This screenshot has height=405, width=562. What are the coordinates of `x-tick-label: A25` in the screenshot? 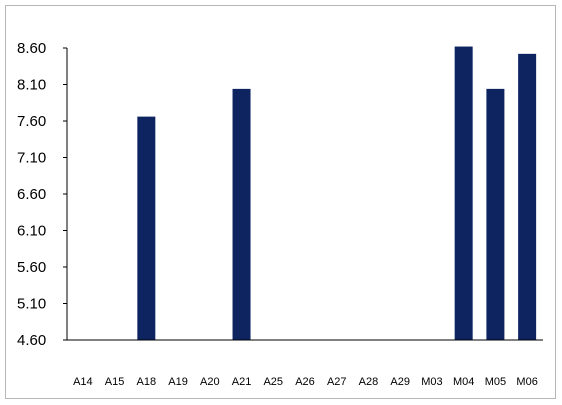 It's located at (273, 382).